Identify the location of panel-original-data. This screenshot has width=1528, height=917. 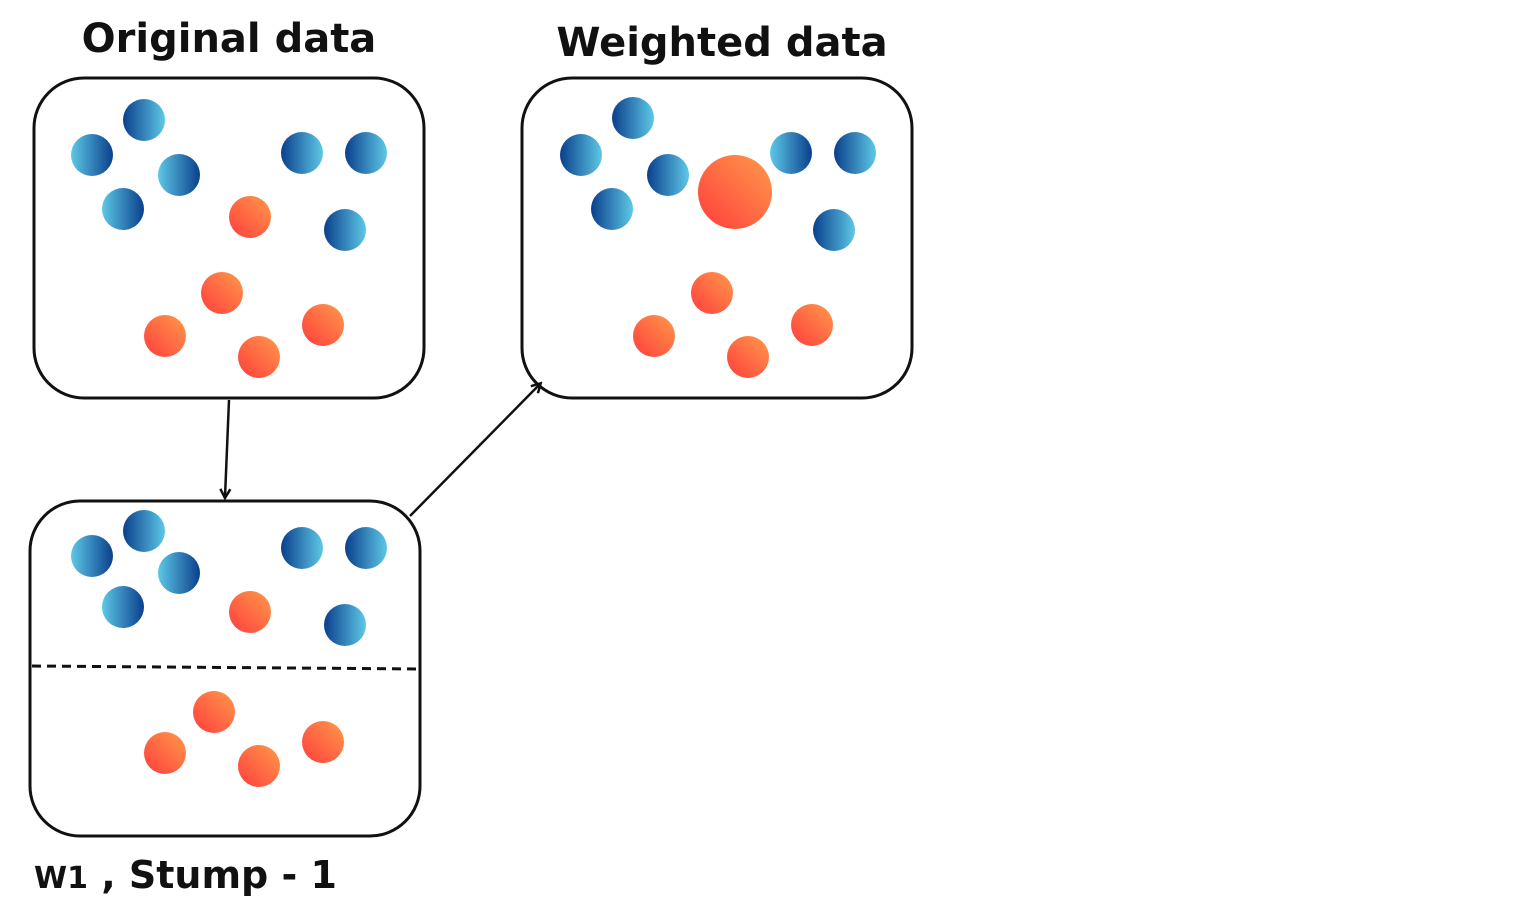
(229, 238).